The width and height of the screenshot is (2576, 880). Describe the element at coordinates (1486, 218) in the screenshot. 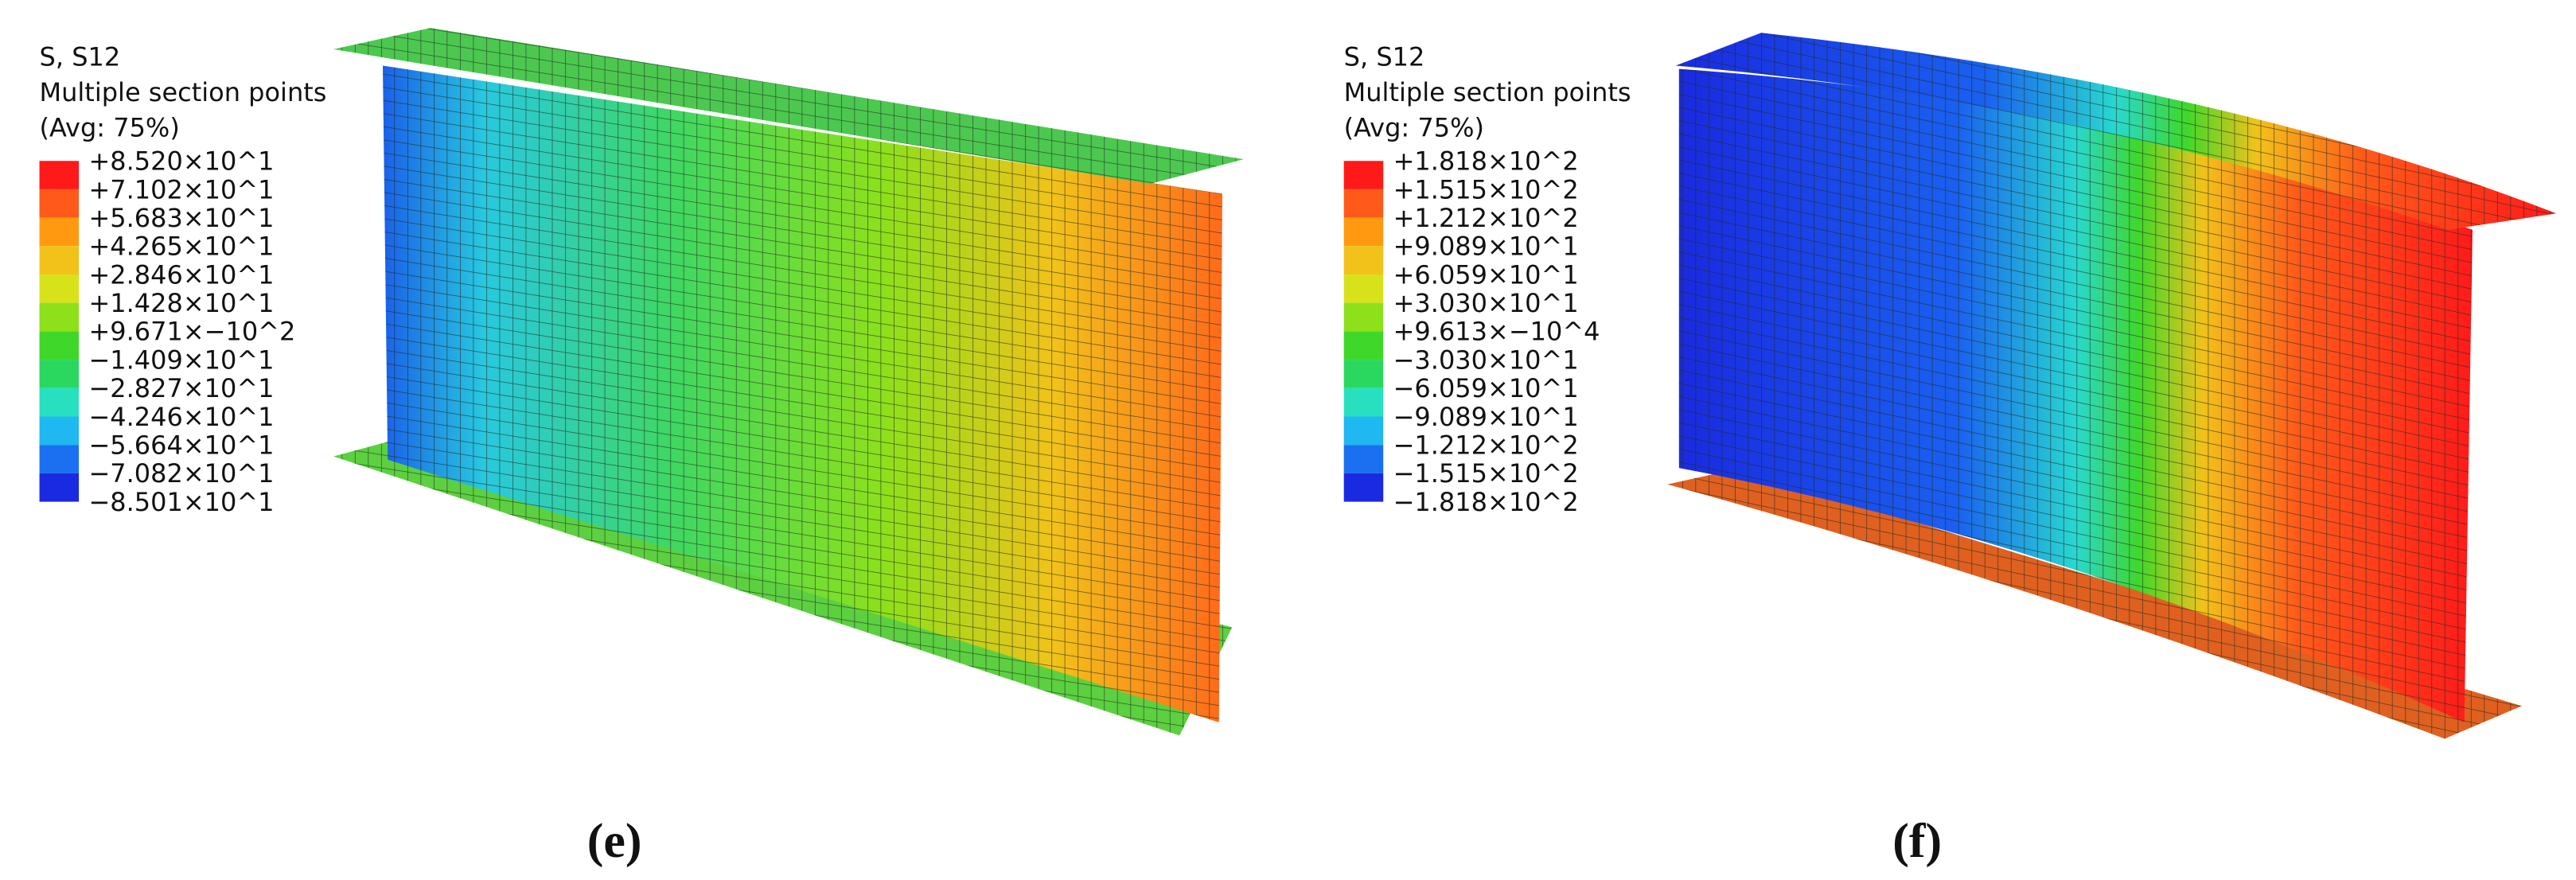

I see `legend-label: +1.212×10^2` at that location.